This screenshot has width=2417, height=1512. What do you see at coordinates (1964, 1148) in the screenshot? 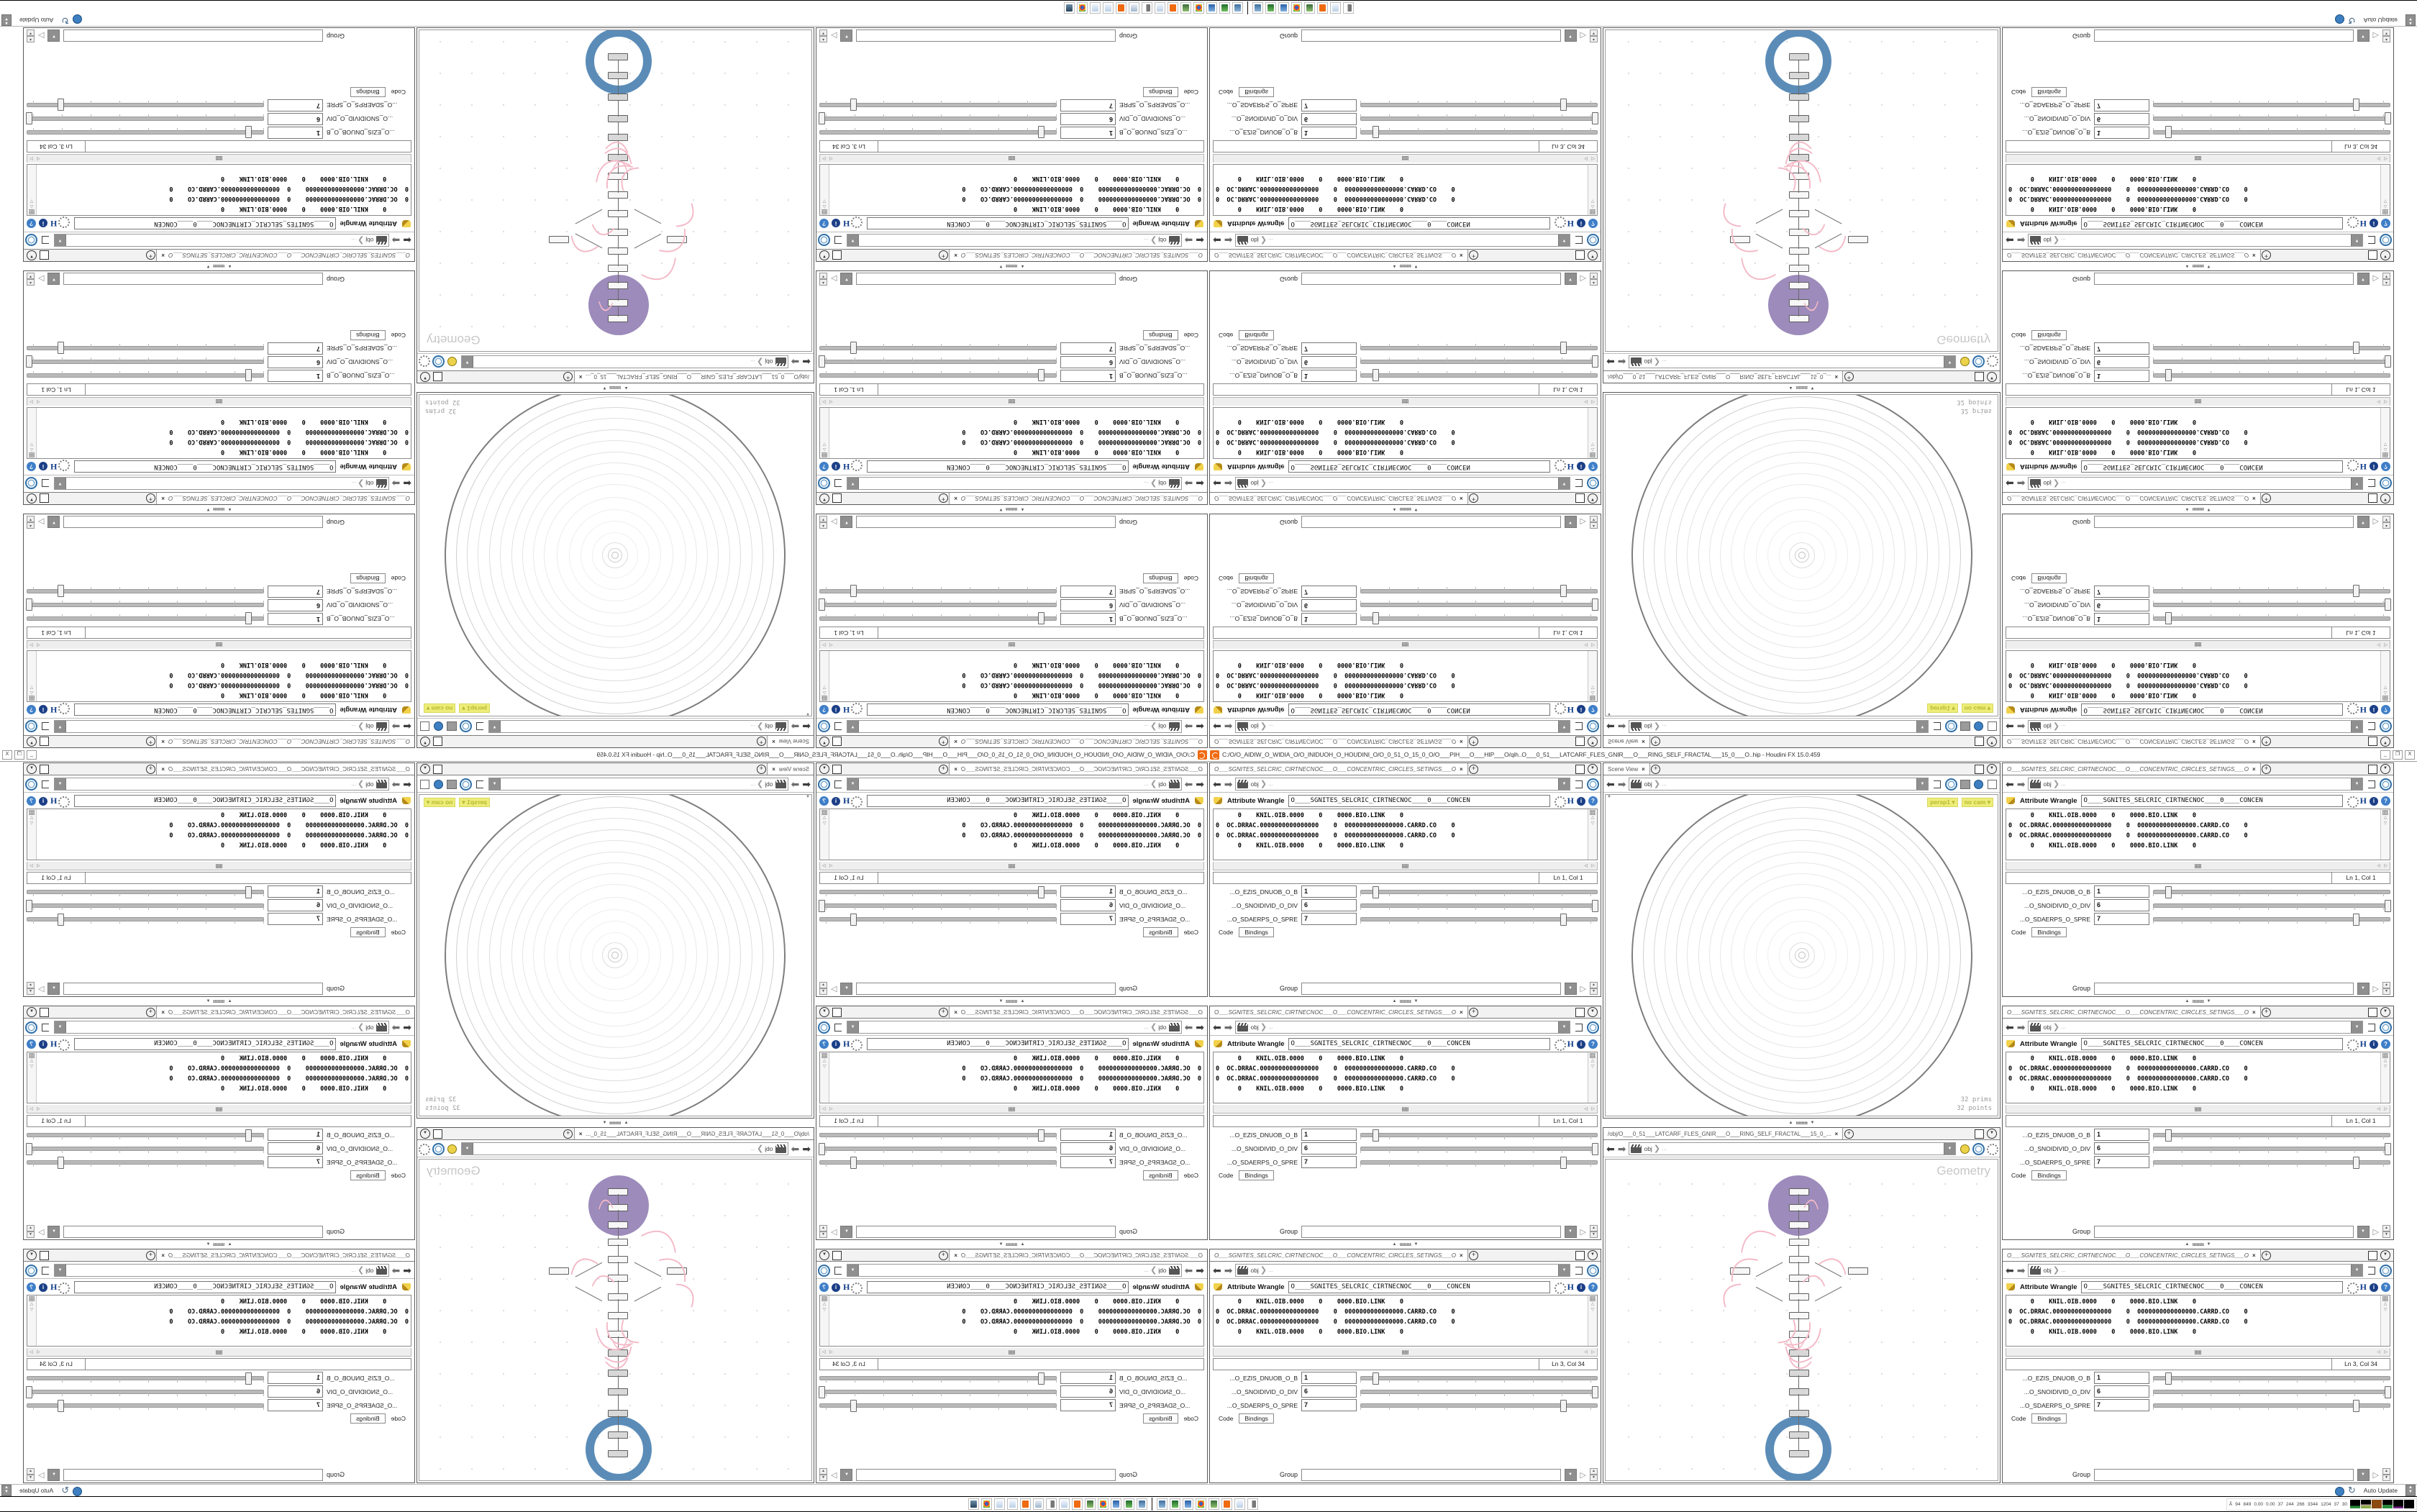
I see `bulb-icon` at bounding box center [1964, 1148].